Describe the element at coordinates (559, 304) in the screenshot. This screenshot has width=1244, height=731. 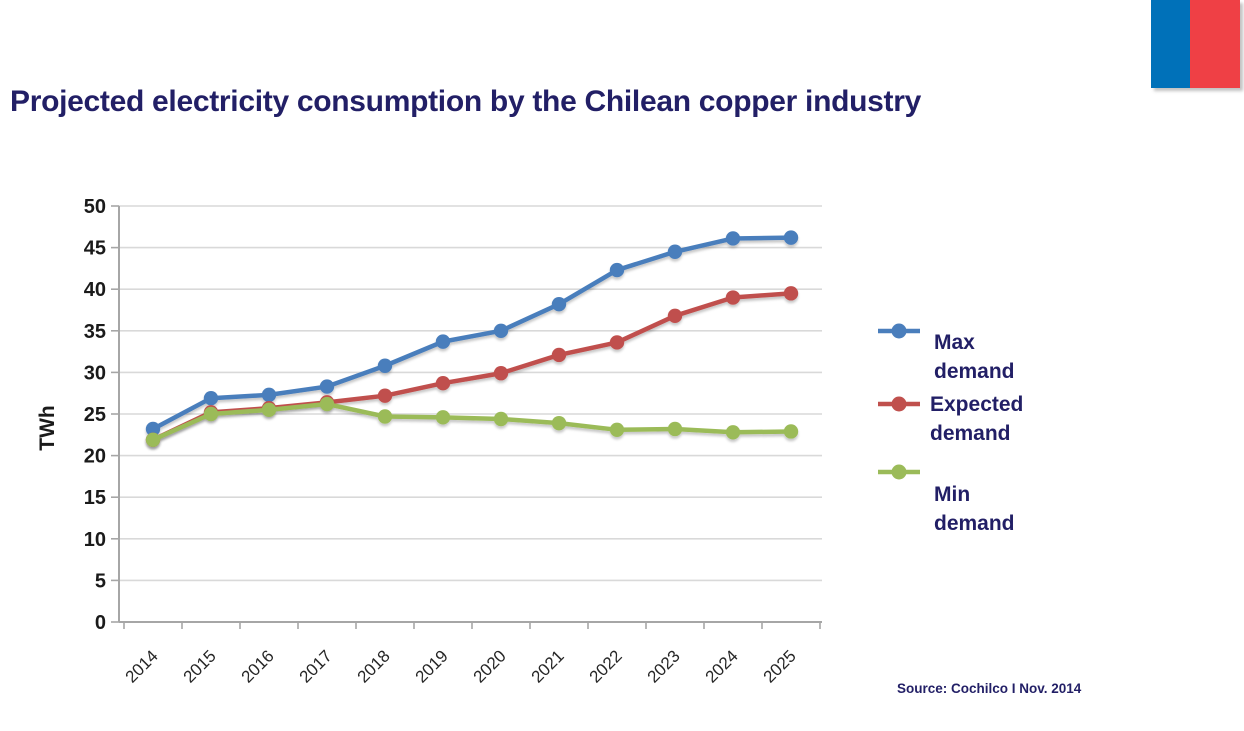
I see `data-point-max-demand-2021` at that location.